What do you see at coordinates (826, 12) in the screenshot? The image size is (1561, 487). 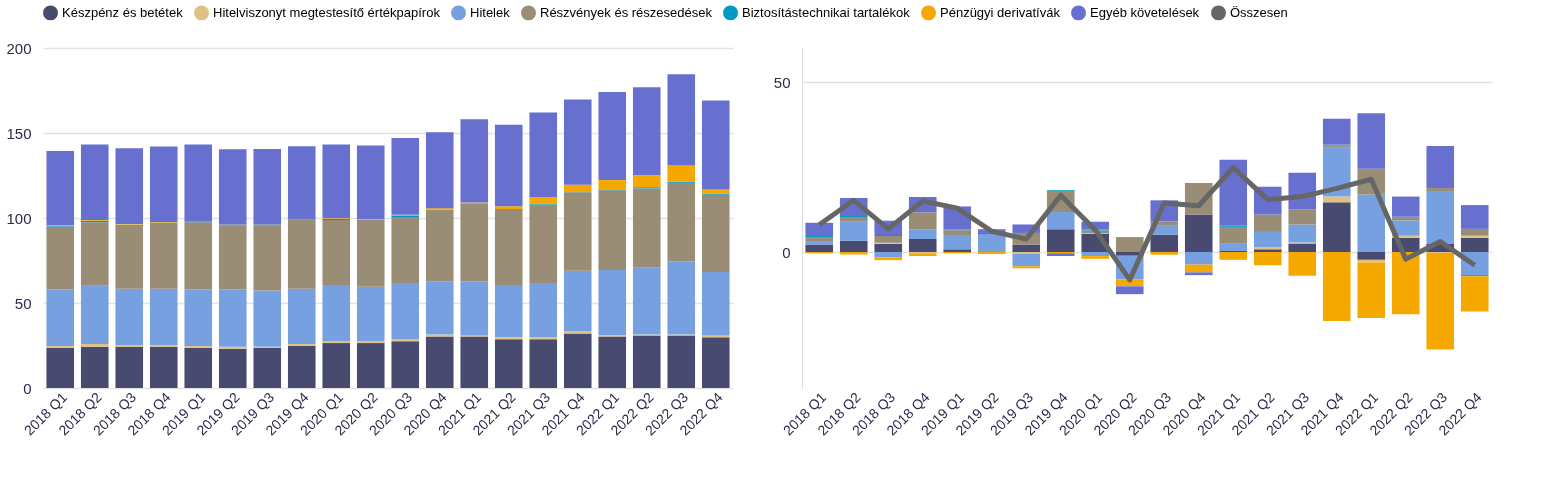 I see `legend-label: Biztosítástechnikai tartalékok` at bounding box center [826, 12].